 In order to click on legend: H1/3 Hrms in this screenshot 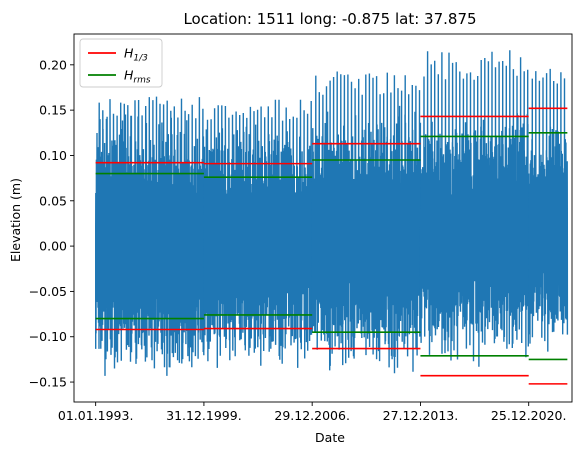, I will do `click(121, 63)`.